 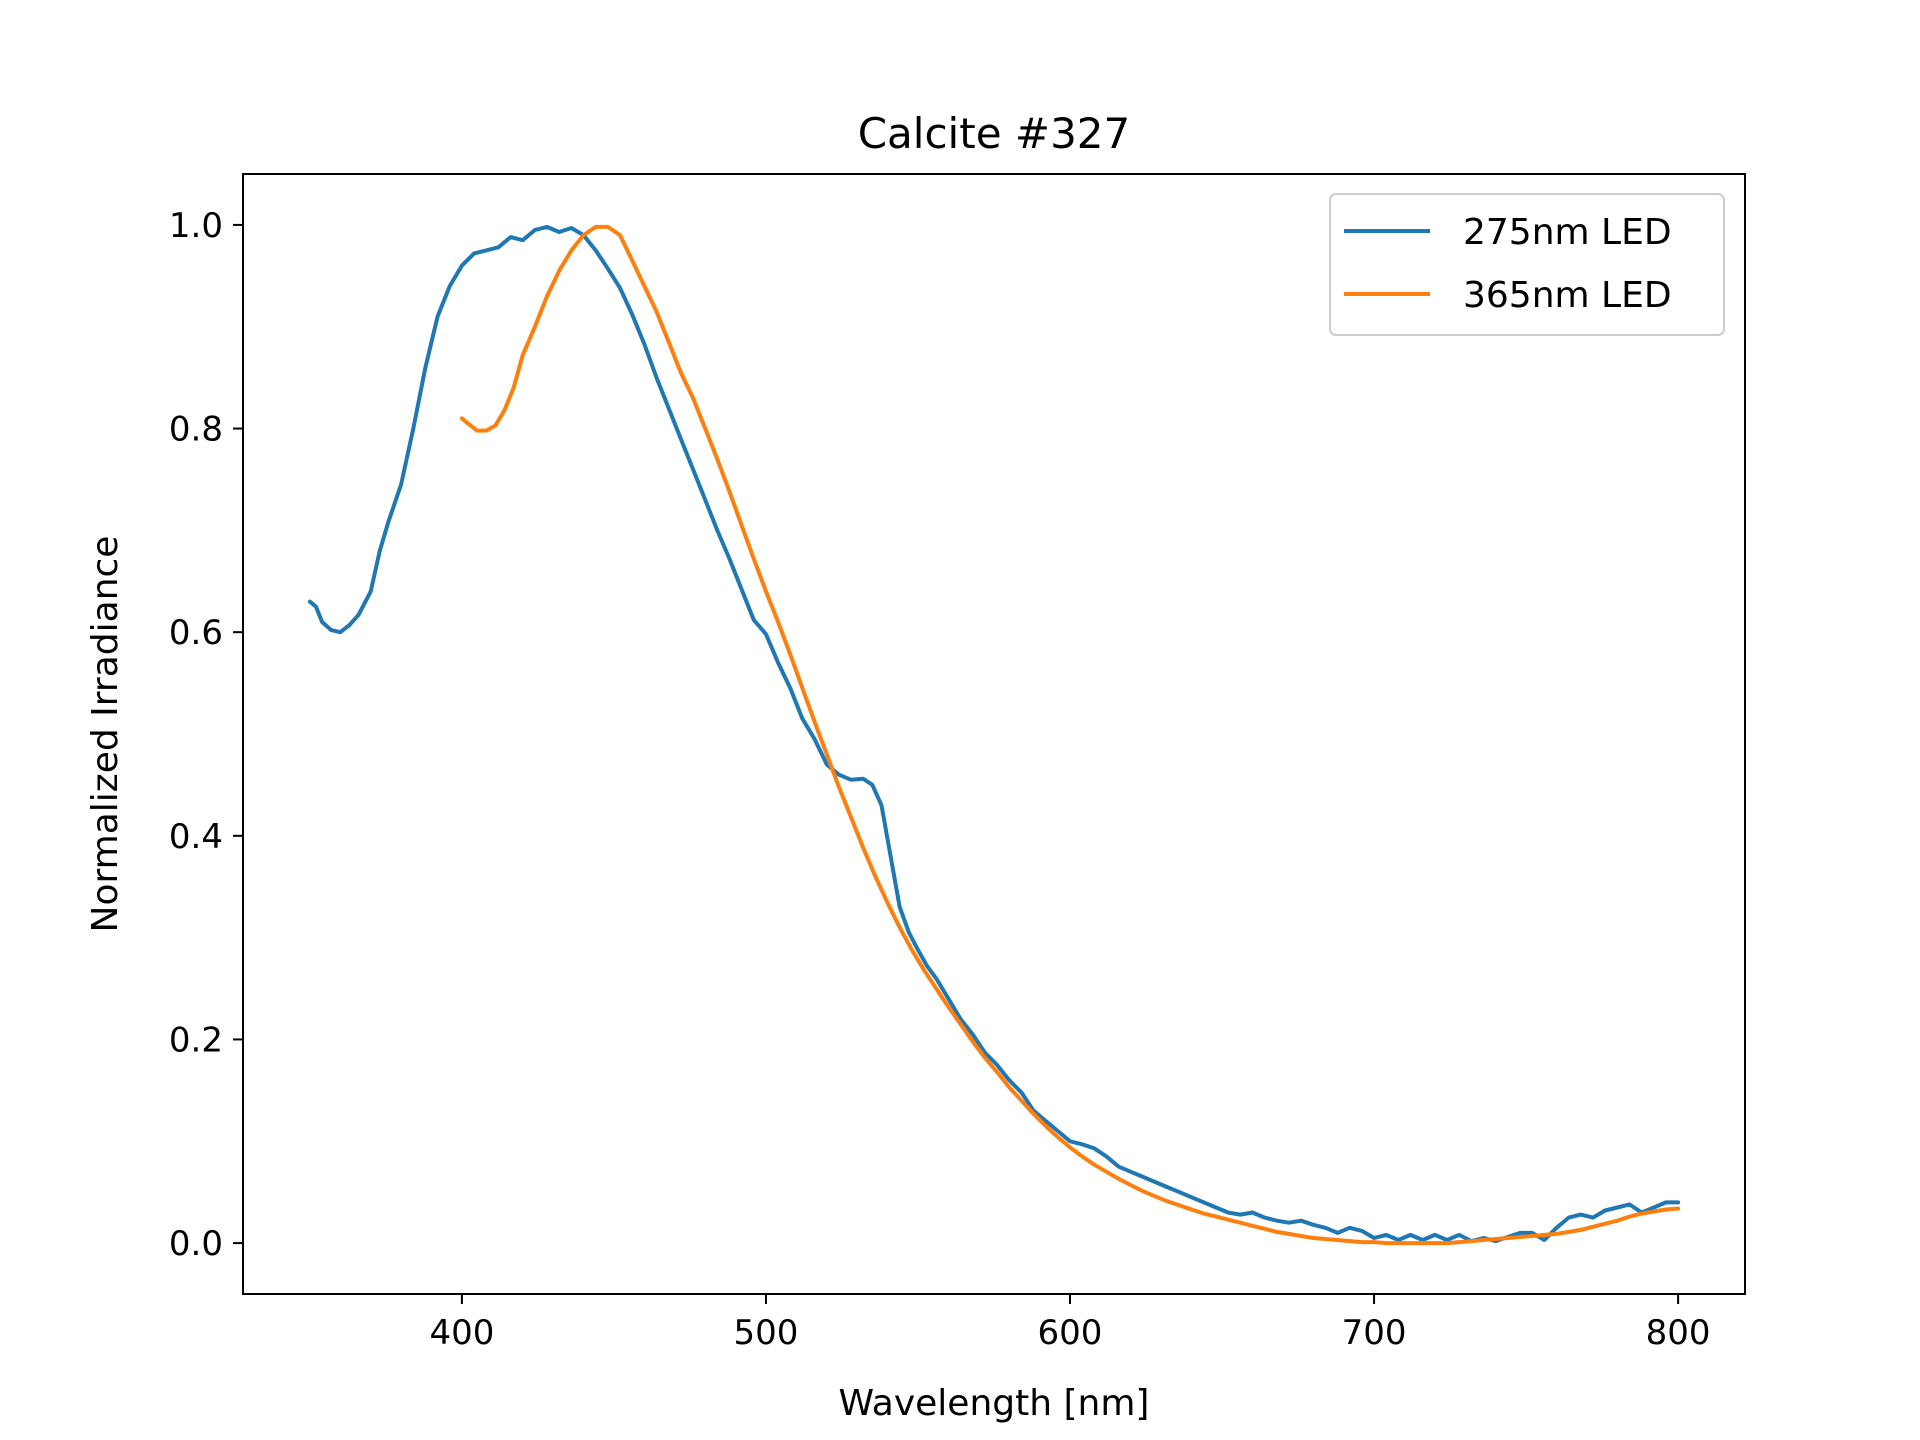 I want to click on legend-label-1: 275nm LED, so click(x=1567, y=232).